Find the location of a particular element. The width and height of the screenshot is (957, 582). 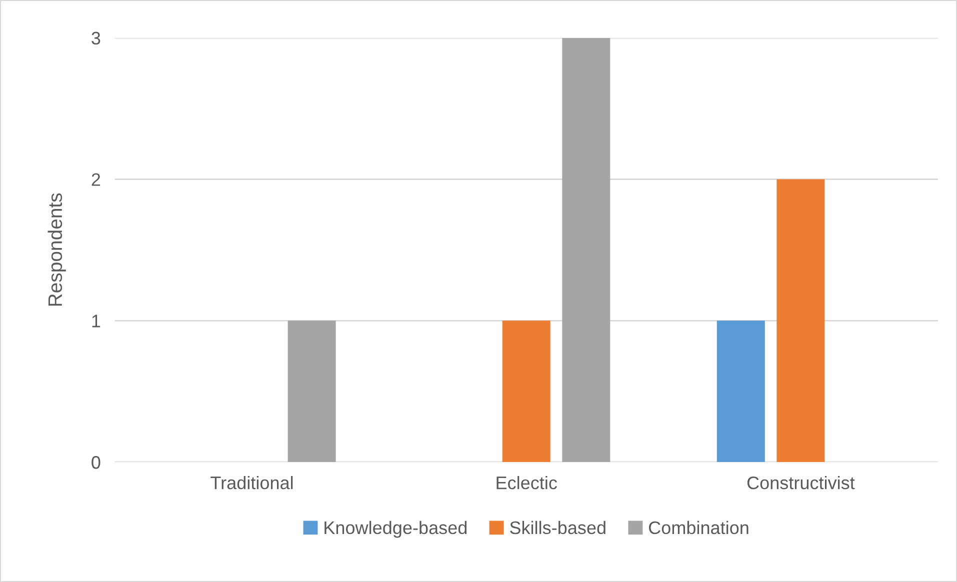

legend-label: Knowledge-based is located at coordinates (395, 529).